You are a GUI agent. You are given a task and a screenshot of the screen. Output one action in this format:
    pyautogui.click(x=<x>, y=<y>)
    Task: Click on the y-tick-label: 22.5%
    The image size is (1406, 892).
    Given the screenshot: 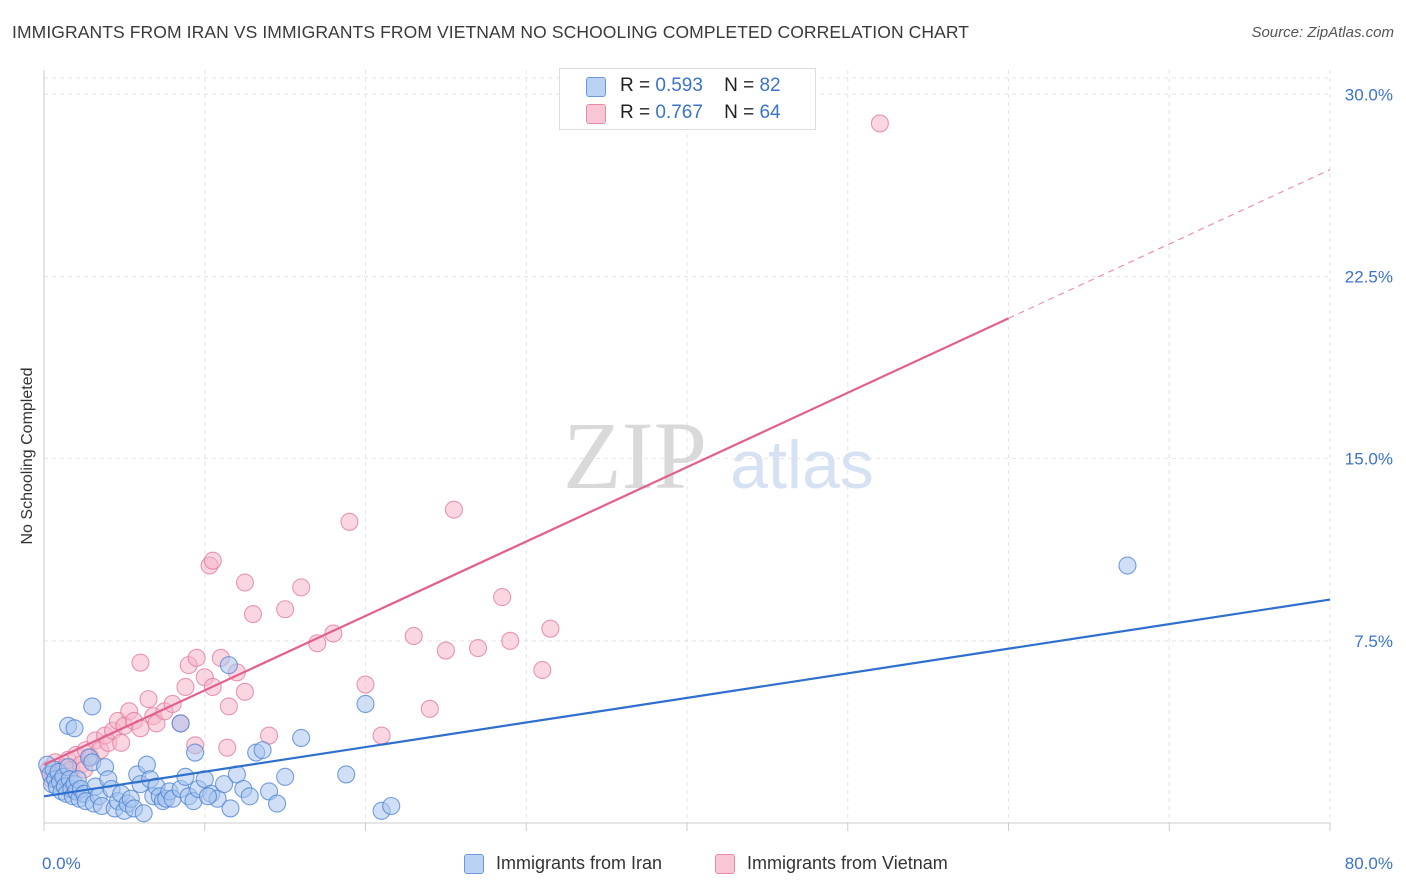 What is the action you would take?
    pyautogui.click(x=1369, y=276)
    